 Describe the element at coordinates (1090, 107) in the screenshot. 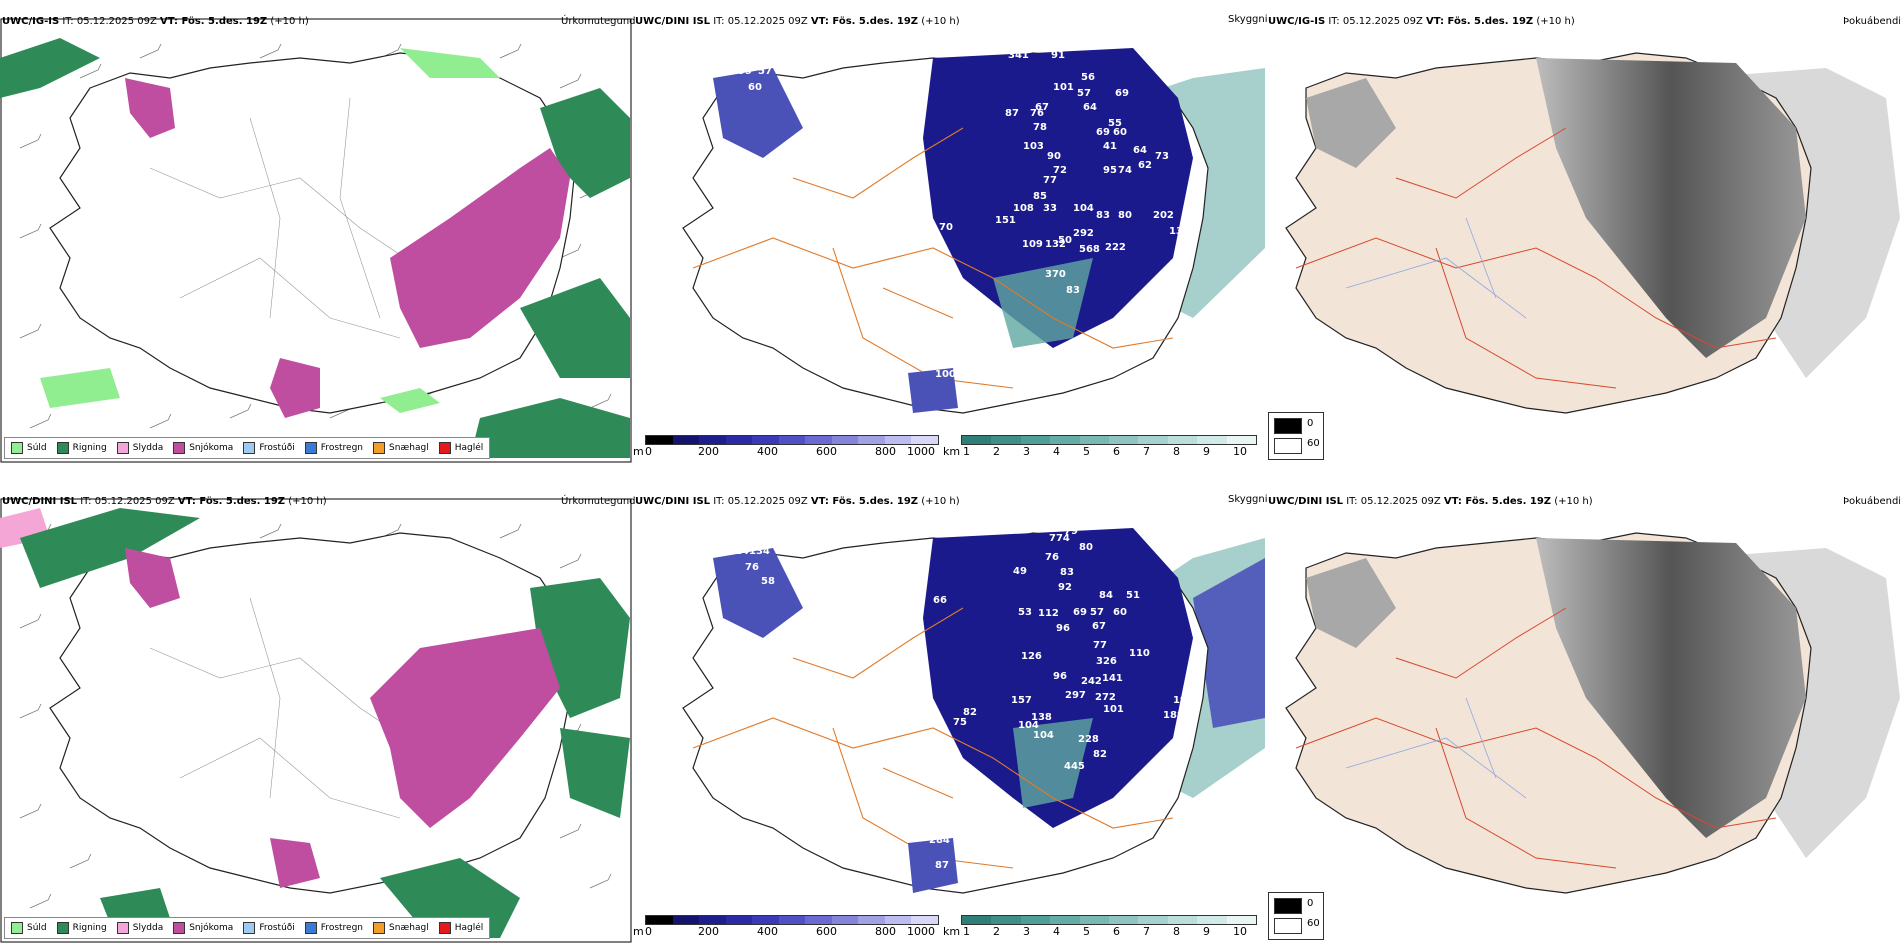

I see `ceiling-label: 64` at that location.